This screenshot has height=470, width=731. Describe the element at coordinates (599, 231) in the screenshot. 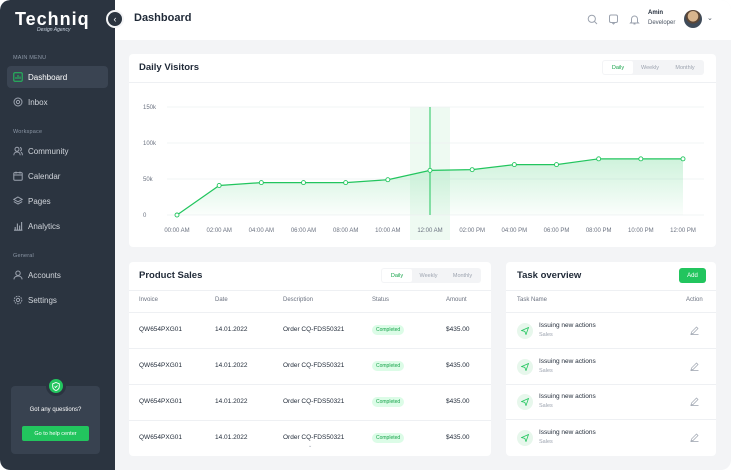

I see `x-tick-label: 08:00 PM` at that location.